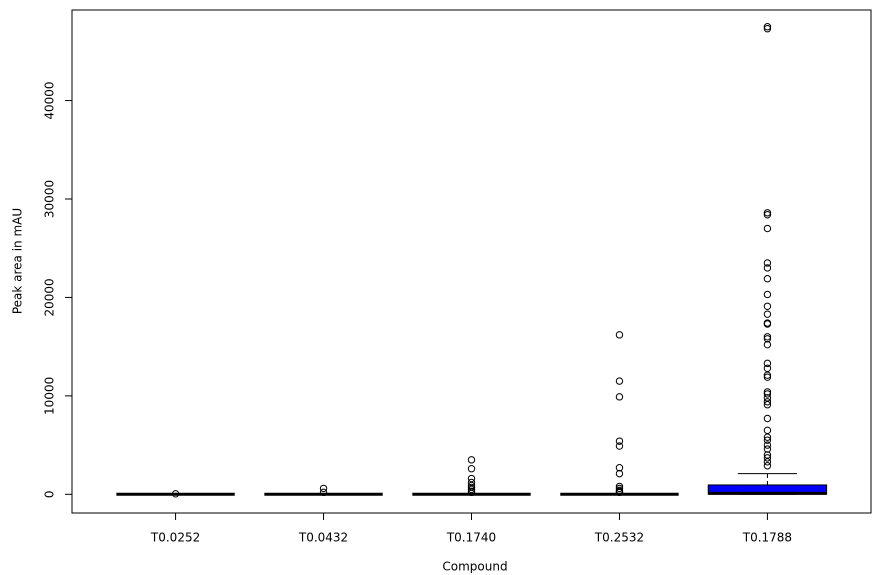 The width and height of the screenshot is (872, 575). Describe the element at coordinates (323, 538) in the screenshot. I see `x-tick-label: T0.0432` at that location.